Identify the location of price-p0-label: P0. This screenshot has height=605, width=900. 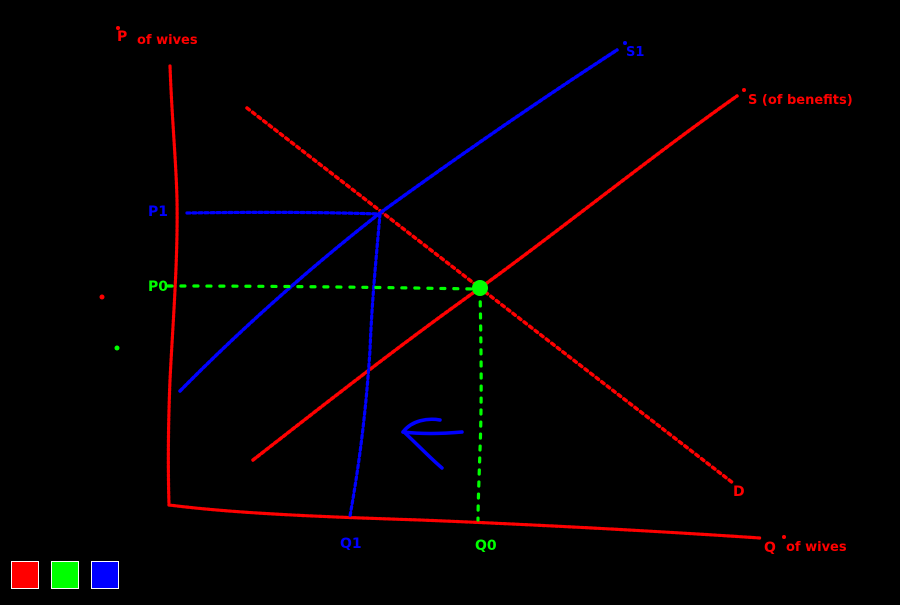
(158, 287).